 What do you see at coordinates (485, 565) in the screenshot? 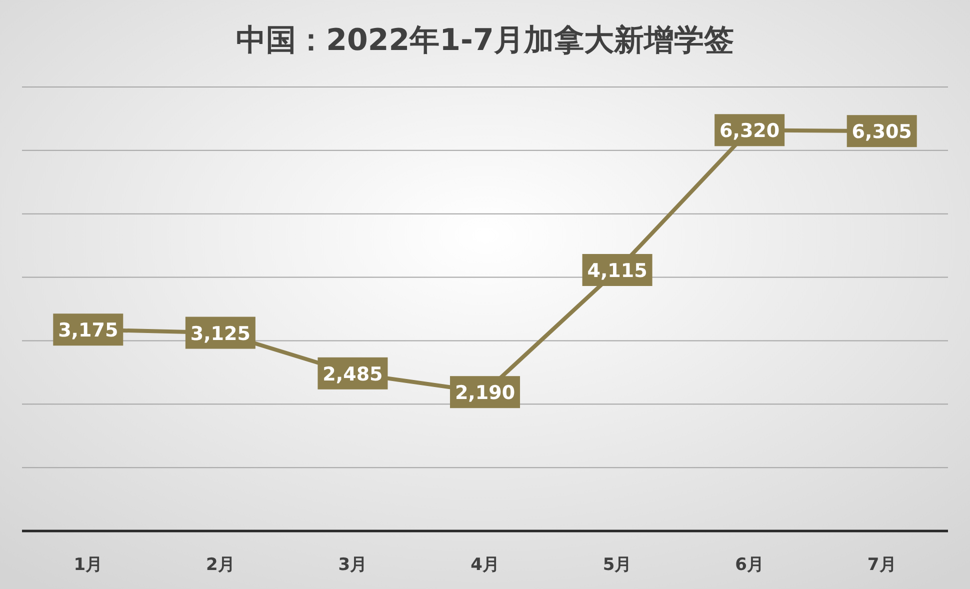
I see `x-tick-label: 4月` at bounding box center [485, 565].